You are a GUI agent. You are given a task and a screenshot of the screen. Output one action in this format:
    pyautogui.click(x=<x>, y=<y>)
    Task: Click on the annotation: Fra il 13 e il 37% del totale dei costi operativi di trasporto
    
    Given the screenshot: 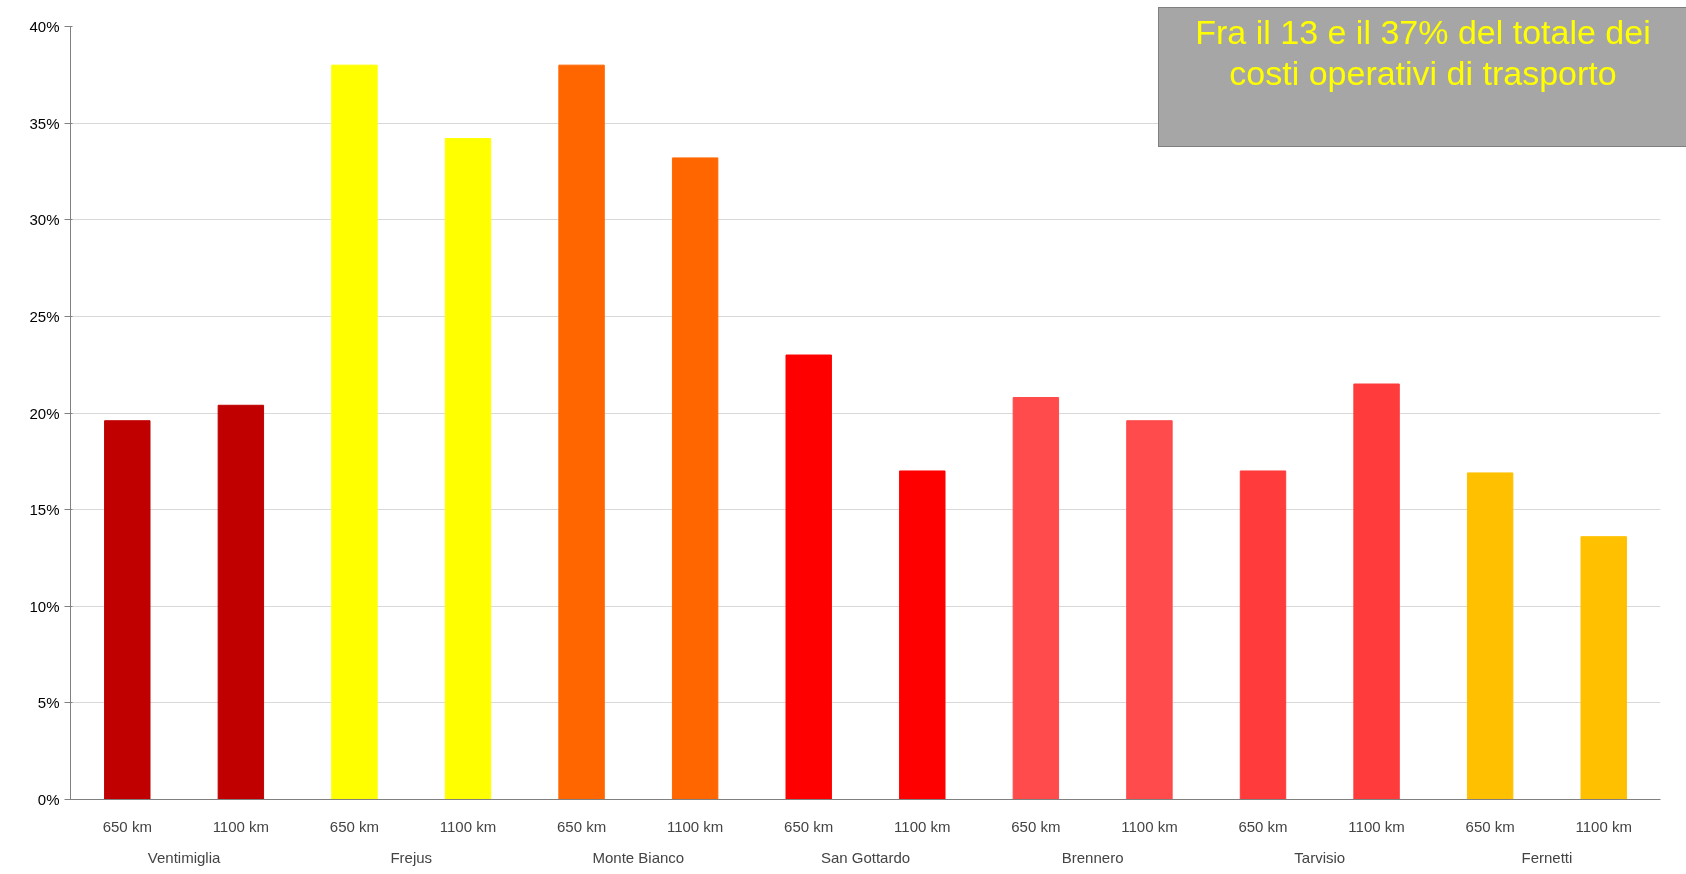 What is the action you would take?
    pyautogui.click(x=1423, y=53)
    